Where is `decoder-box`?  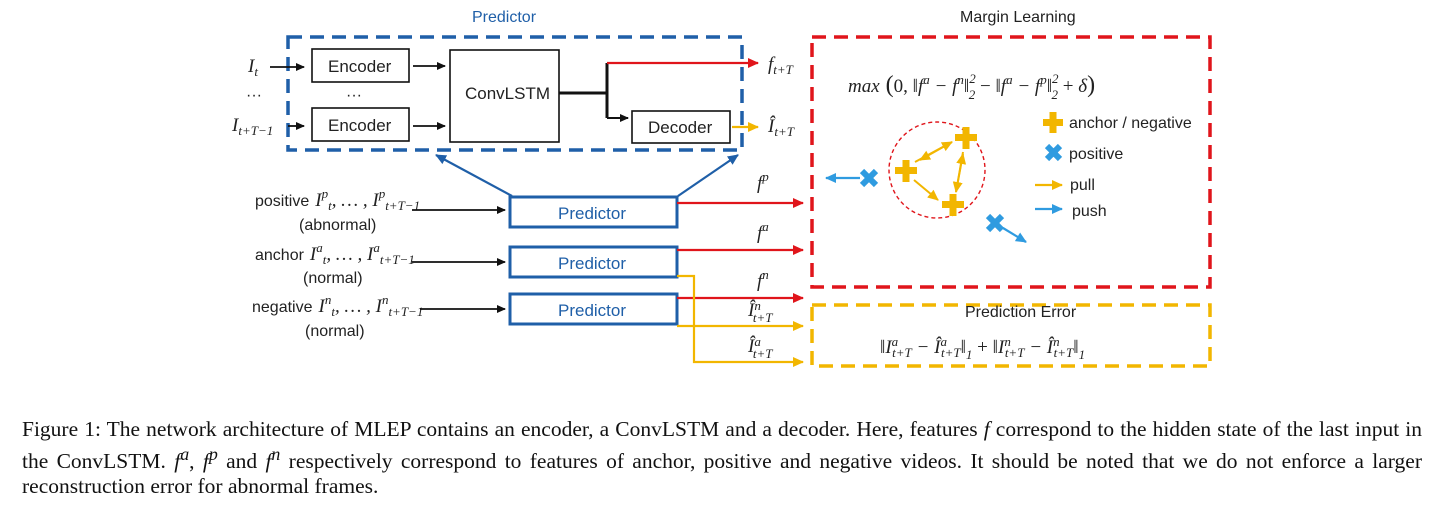 decoder-box is located at coordinates (681, 127).